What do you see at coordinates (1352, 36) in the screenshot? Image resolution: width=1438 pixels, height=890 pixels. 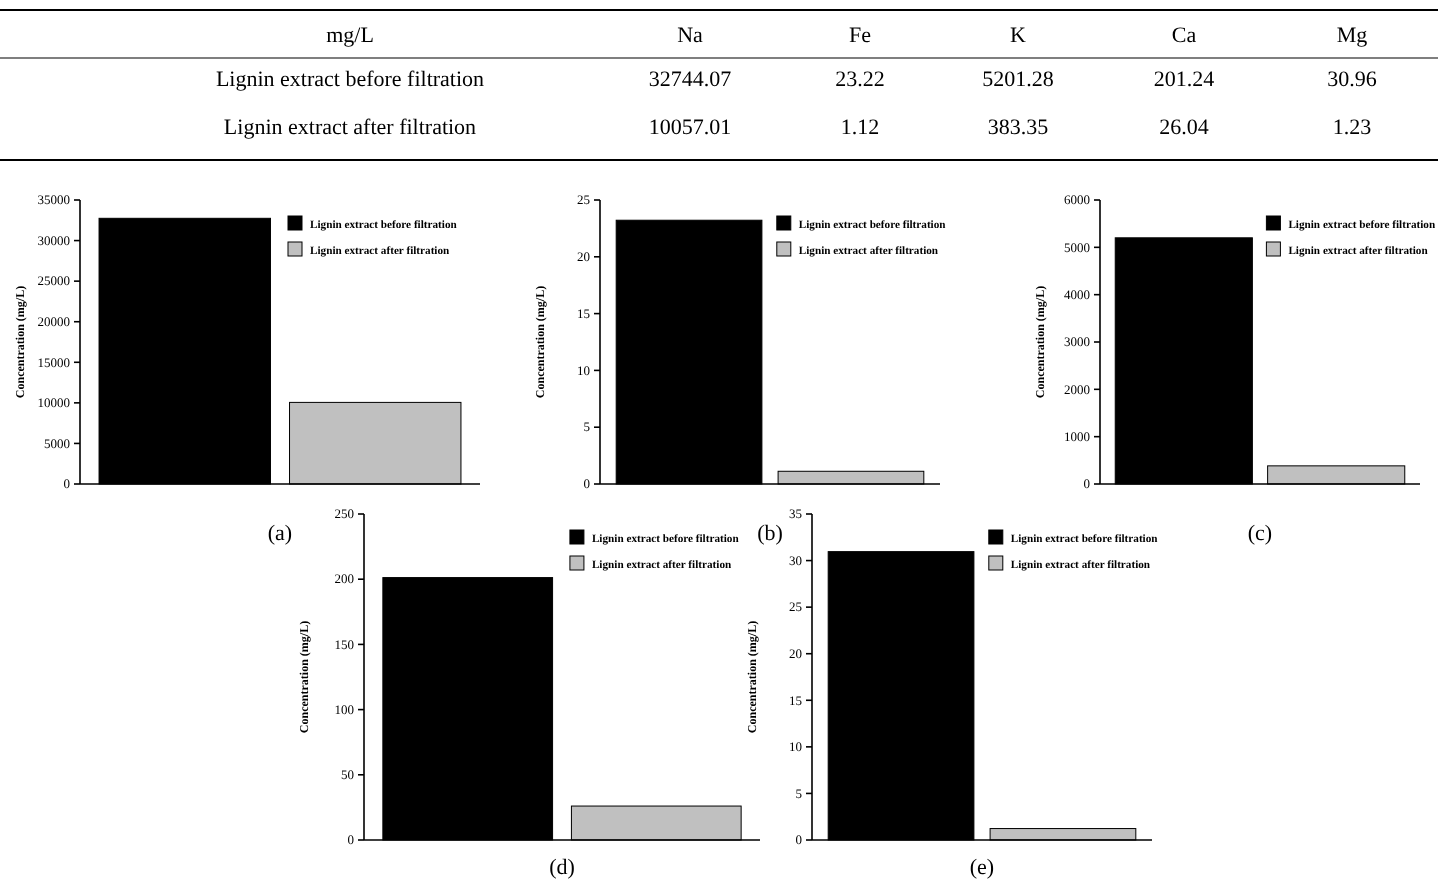 I see `category-label: Mg` at bounding box center [1352, 36].